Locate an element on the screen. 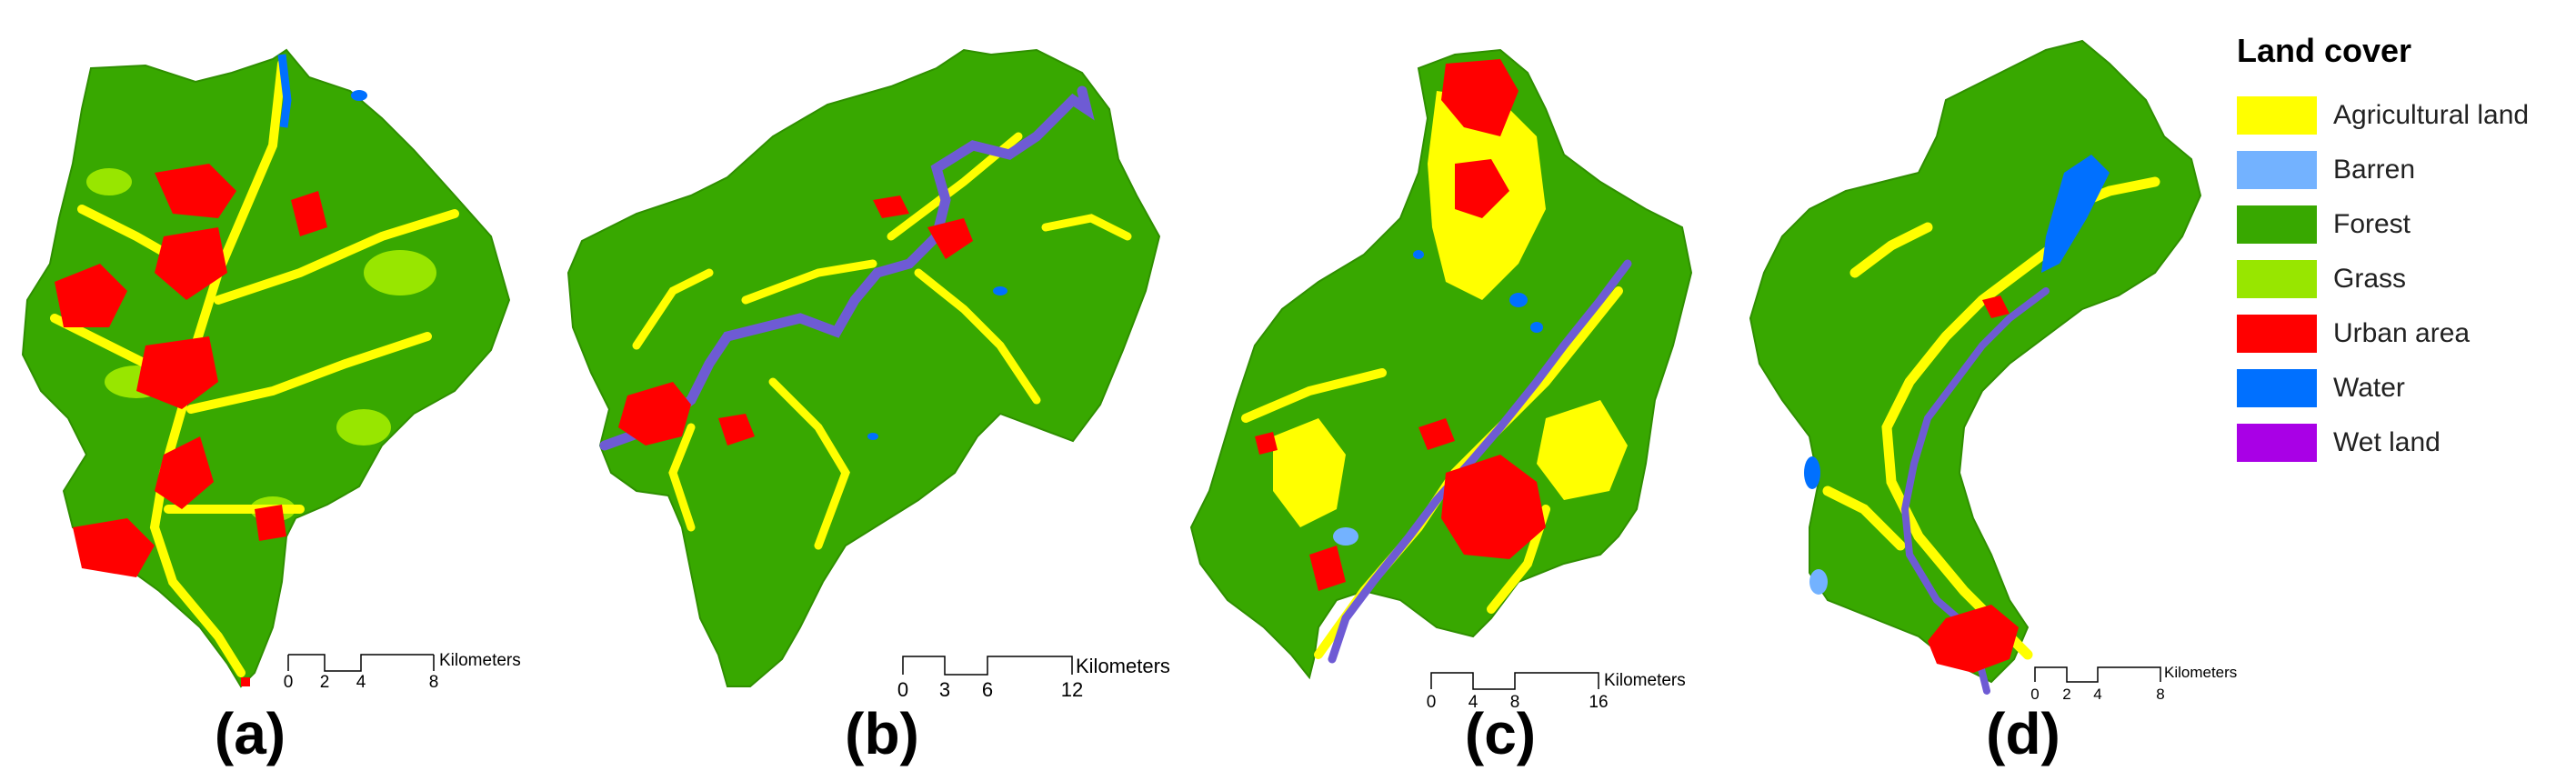 The image size is (2576, 781). legend-label-agricultural: Agricultural land is located at coordinates (2431, 115).